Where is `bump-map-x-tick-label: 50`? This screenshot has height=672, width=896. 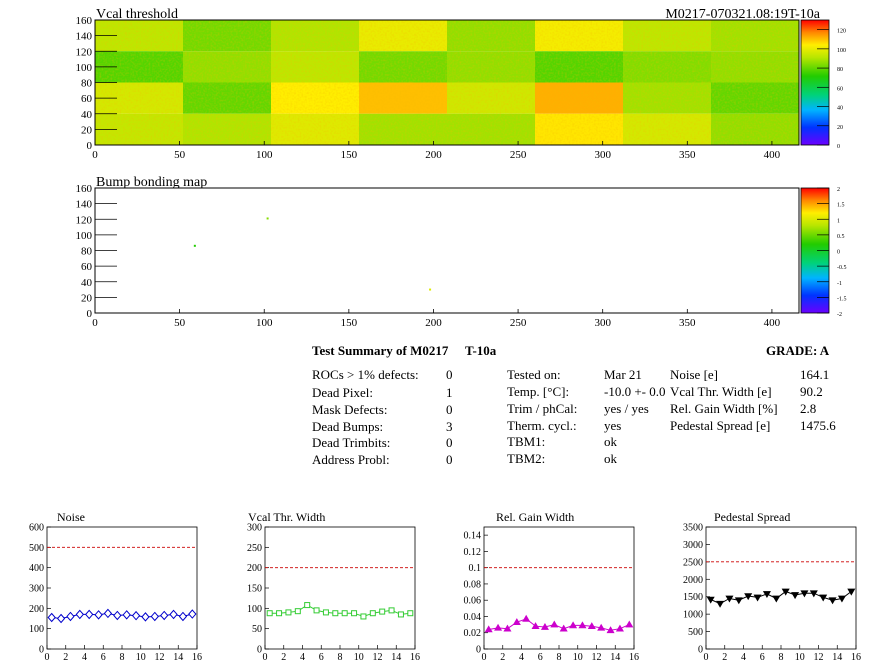
bump-map-x-tick-label: 50 is located at coordinates (180, 323).